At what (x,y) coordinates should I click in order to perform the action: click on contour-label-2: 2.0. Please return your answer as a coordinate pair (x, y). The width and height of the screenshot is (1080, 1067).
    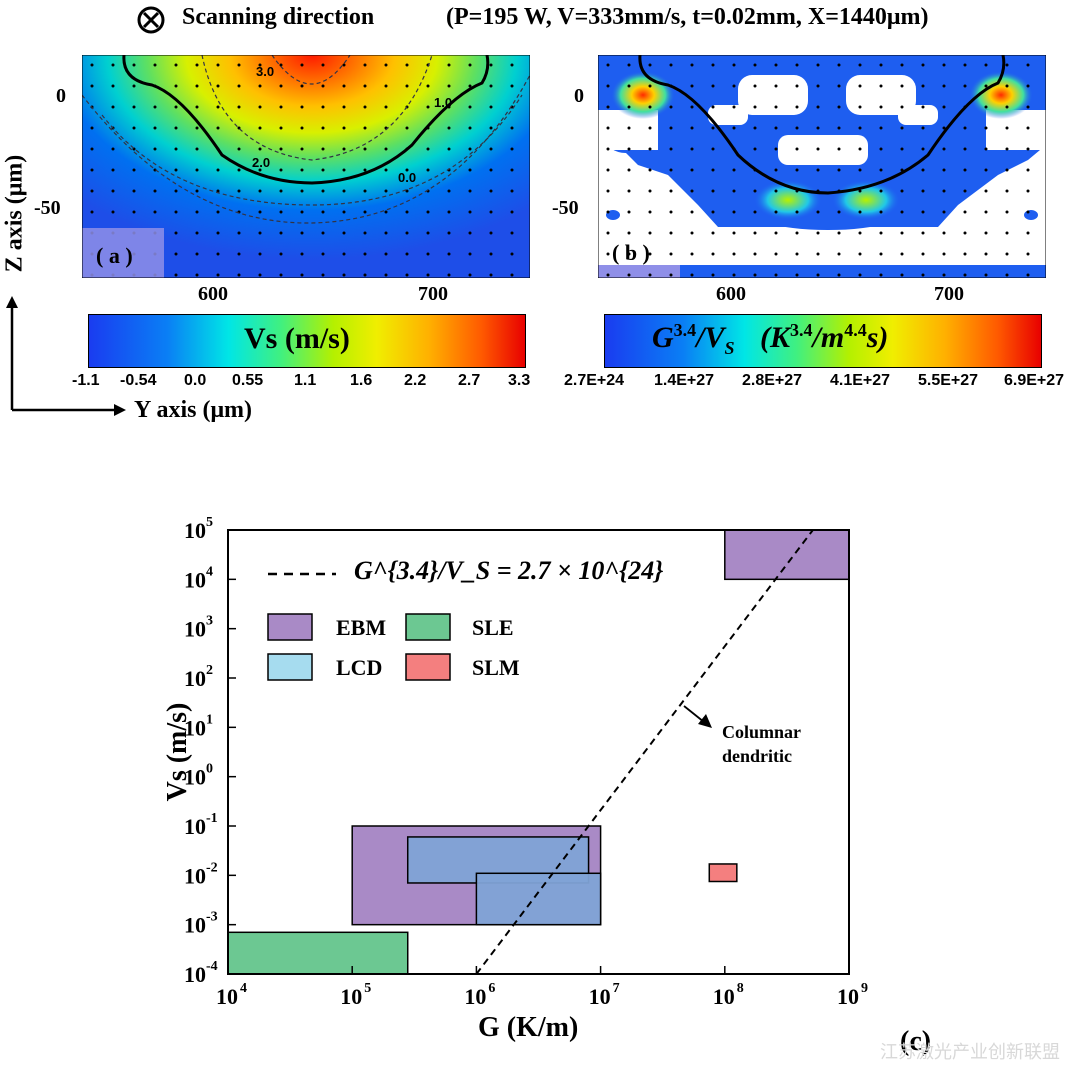
    Looking at the image, I should click on (261, 162).